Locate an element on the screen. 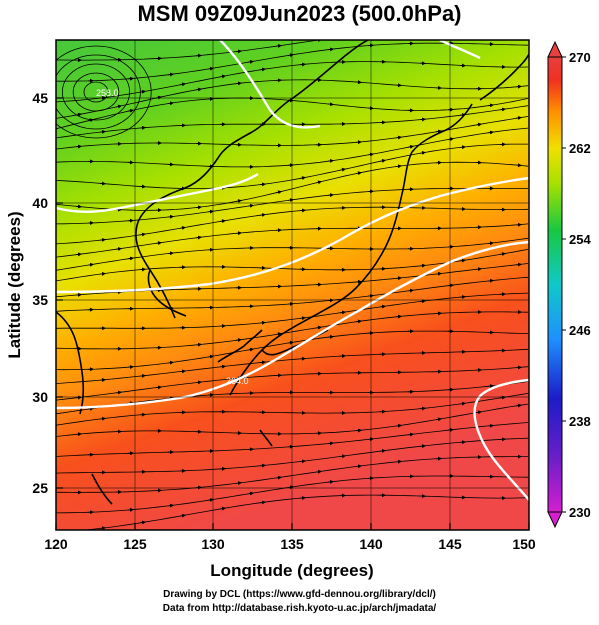  contour-label: 258.0 is located at coordinates (107, 93).